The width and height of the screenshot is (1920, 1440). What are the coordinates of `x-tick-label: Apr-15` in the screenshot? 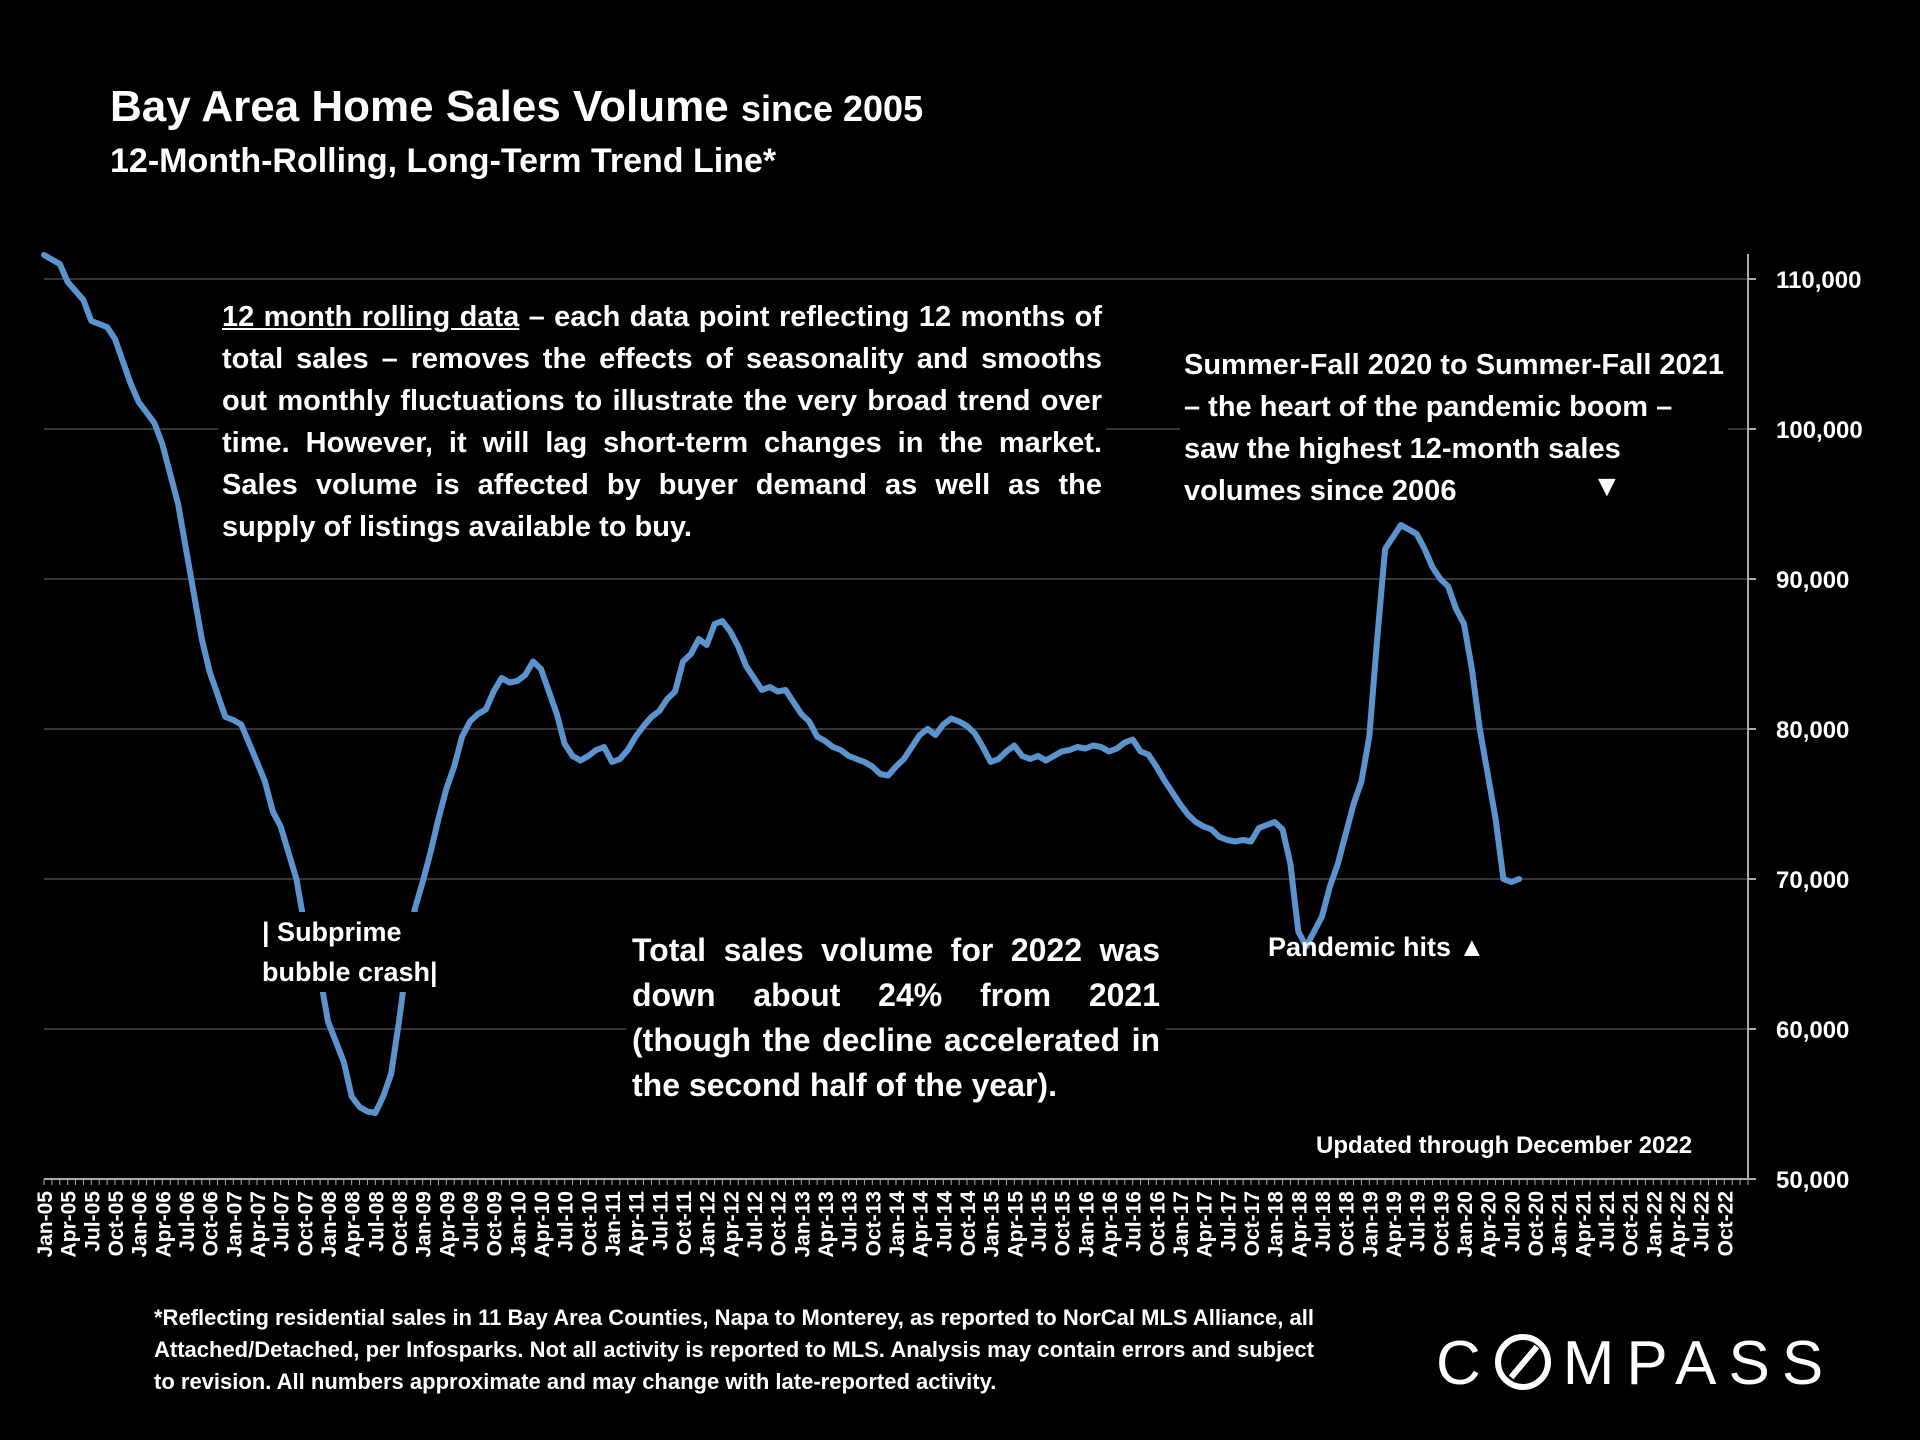 It's located at (1015, 1224).